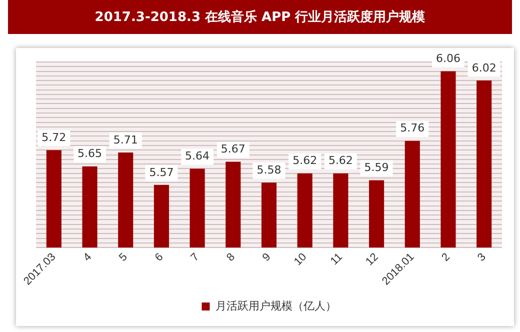 This screenshot has width=520, height=332. Describe the element at coordinates (161, 172) in the screenshot. I see `data-label: 5.57` at that location.